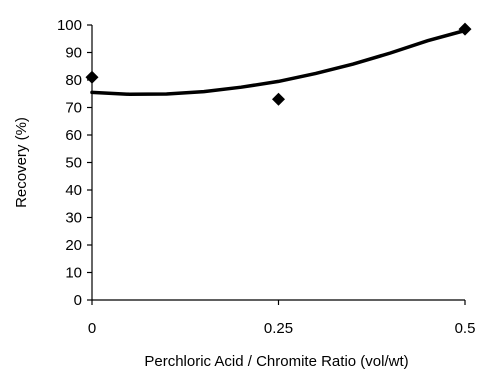 The image size is (480, 374). I want to click on y-tick-label: 0, so click(78, 300).